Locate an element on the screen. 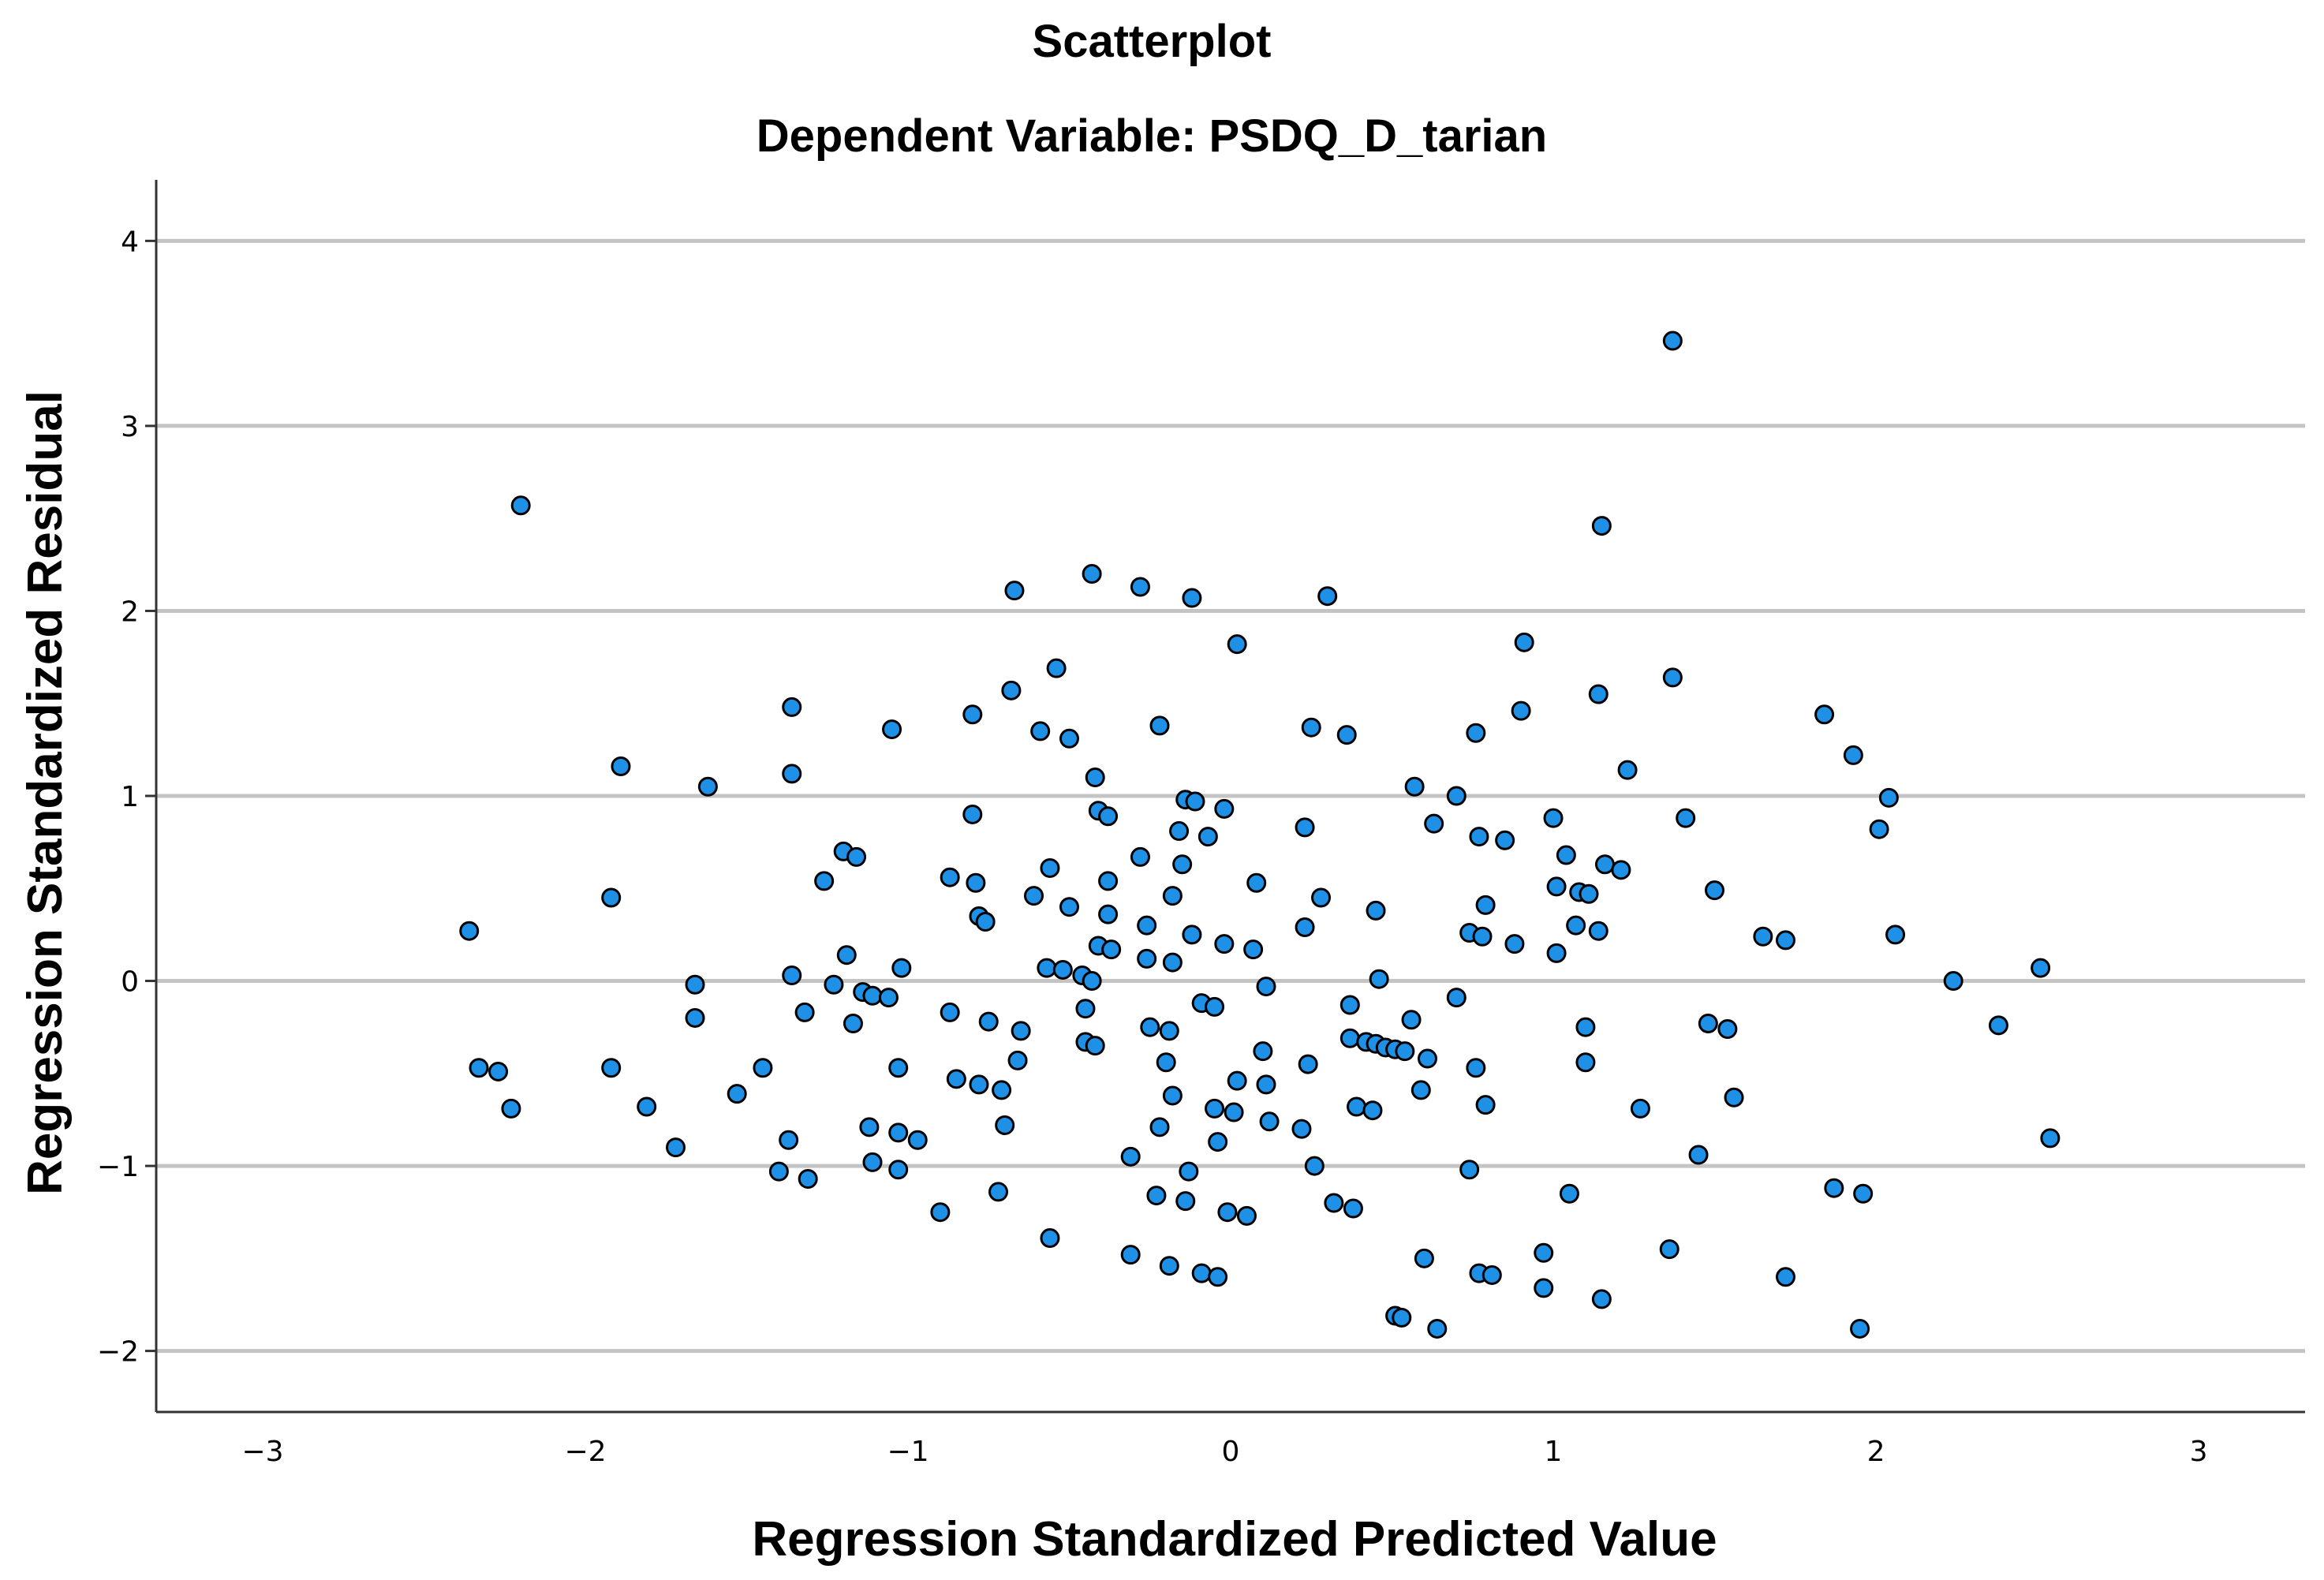 Image resolution: width=2324 pixels, height=1580 pixels. y-tick-label: −1 is located at coordinates (118, 1167).